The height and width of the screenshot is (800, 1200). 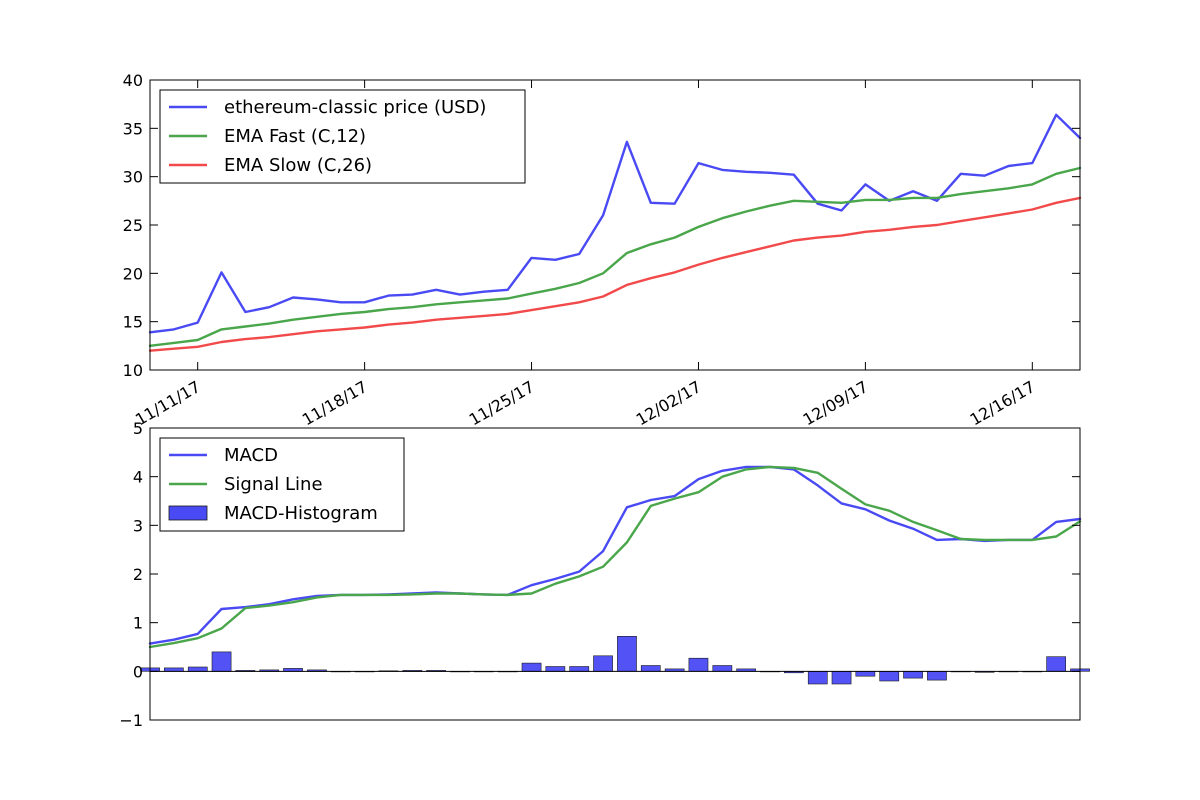 What do you see at coordinates (301, 513) in the screenshot?
I see `legend-label: MACD-Histogram` at bounding box center [301, 513].